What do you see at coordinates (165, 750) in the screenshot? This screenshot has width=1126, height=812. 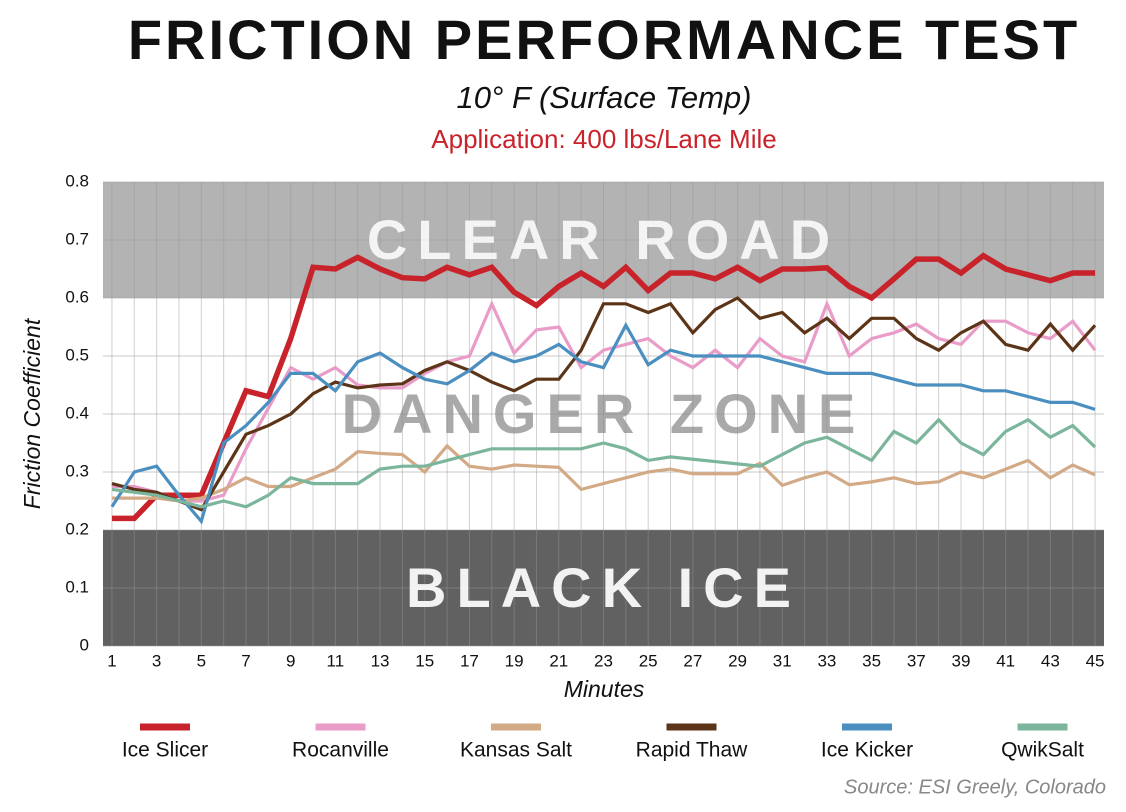 I see `legend-label: Ice Slicer` at bounding box center [165, 750].